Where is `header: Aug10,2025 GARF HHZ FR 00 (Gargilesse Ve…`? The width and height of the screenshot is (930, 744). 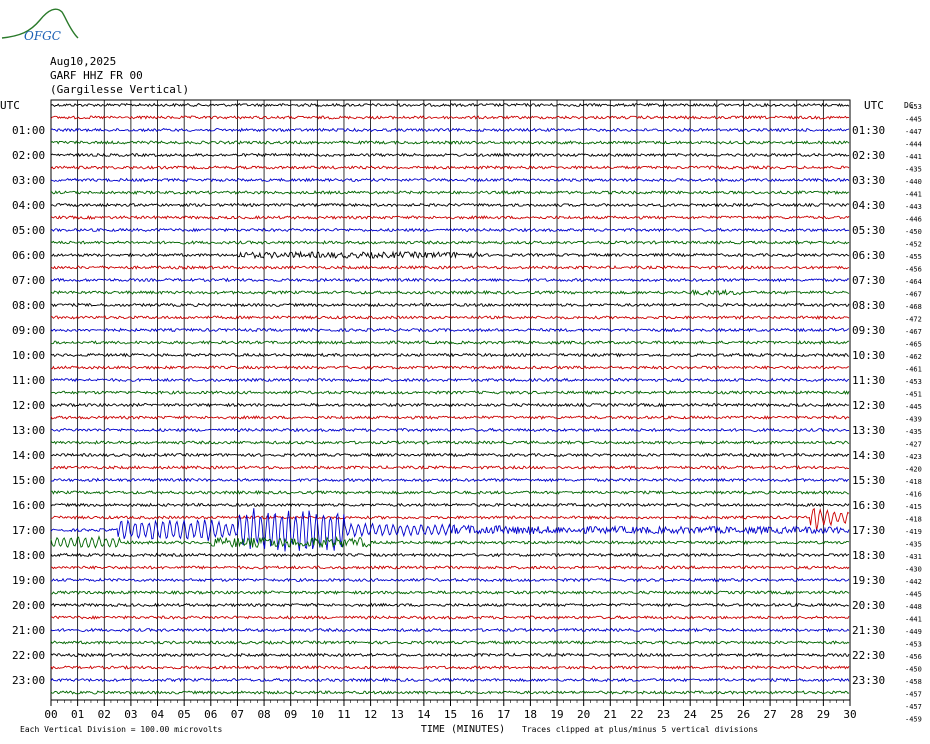 header: Aug10,2025 GARF HHZ FR 00 (Gargilesse Ve… is located at coordinates (119, 76).